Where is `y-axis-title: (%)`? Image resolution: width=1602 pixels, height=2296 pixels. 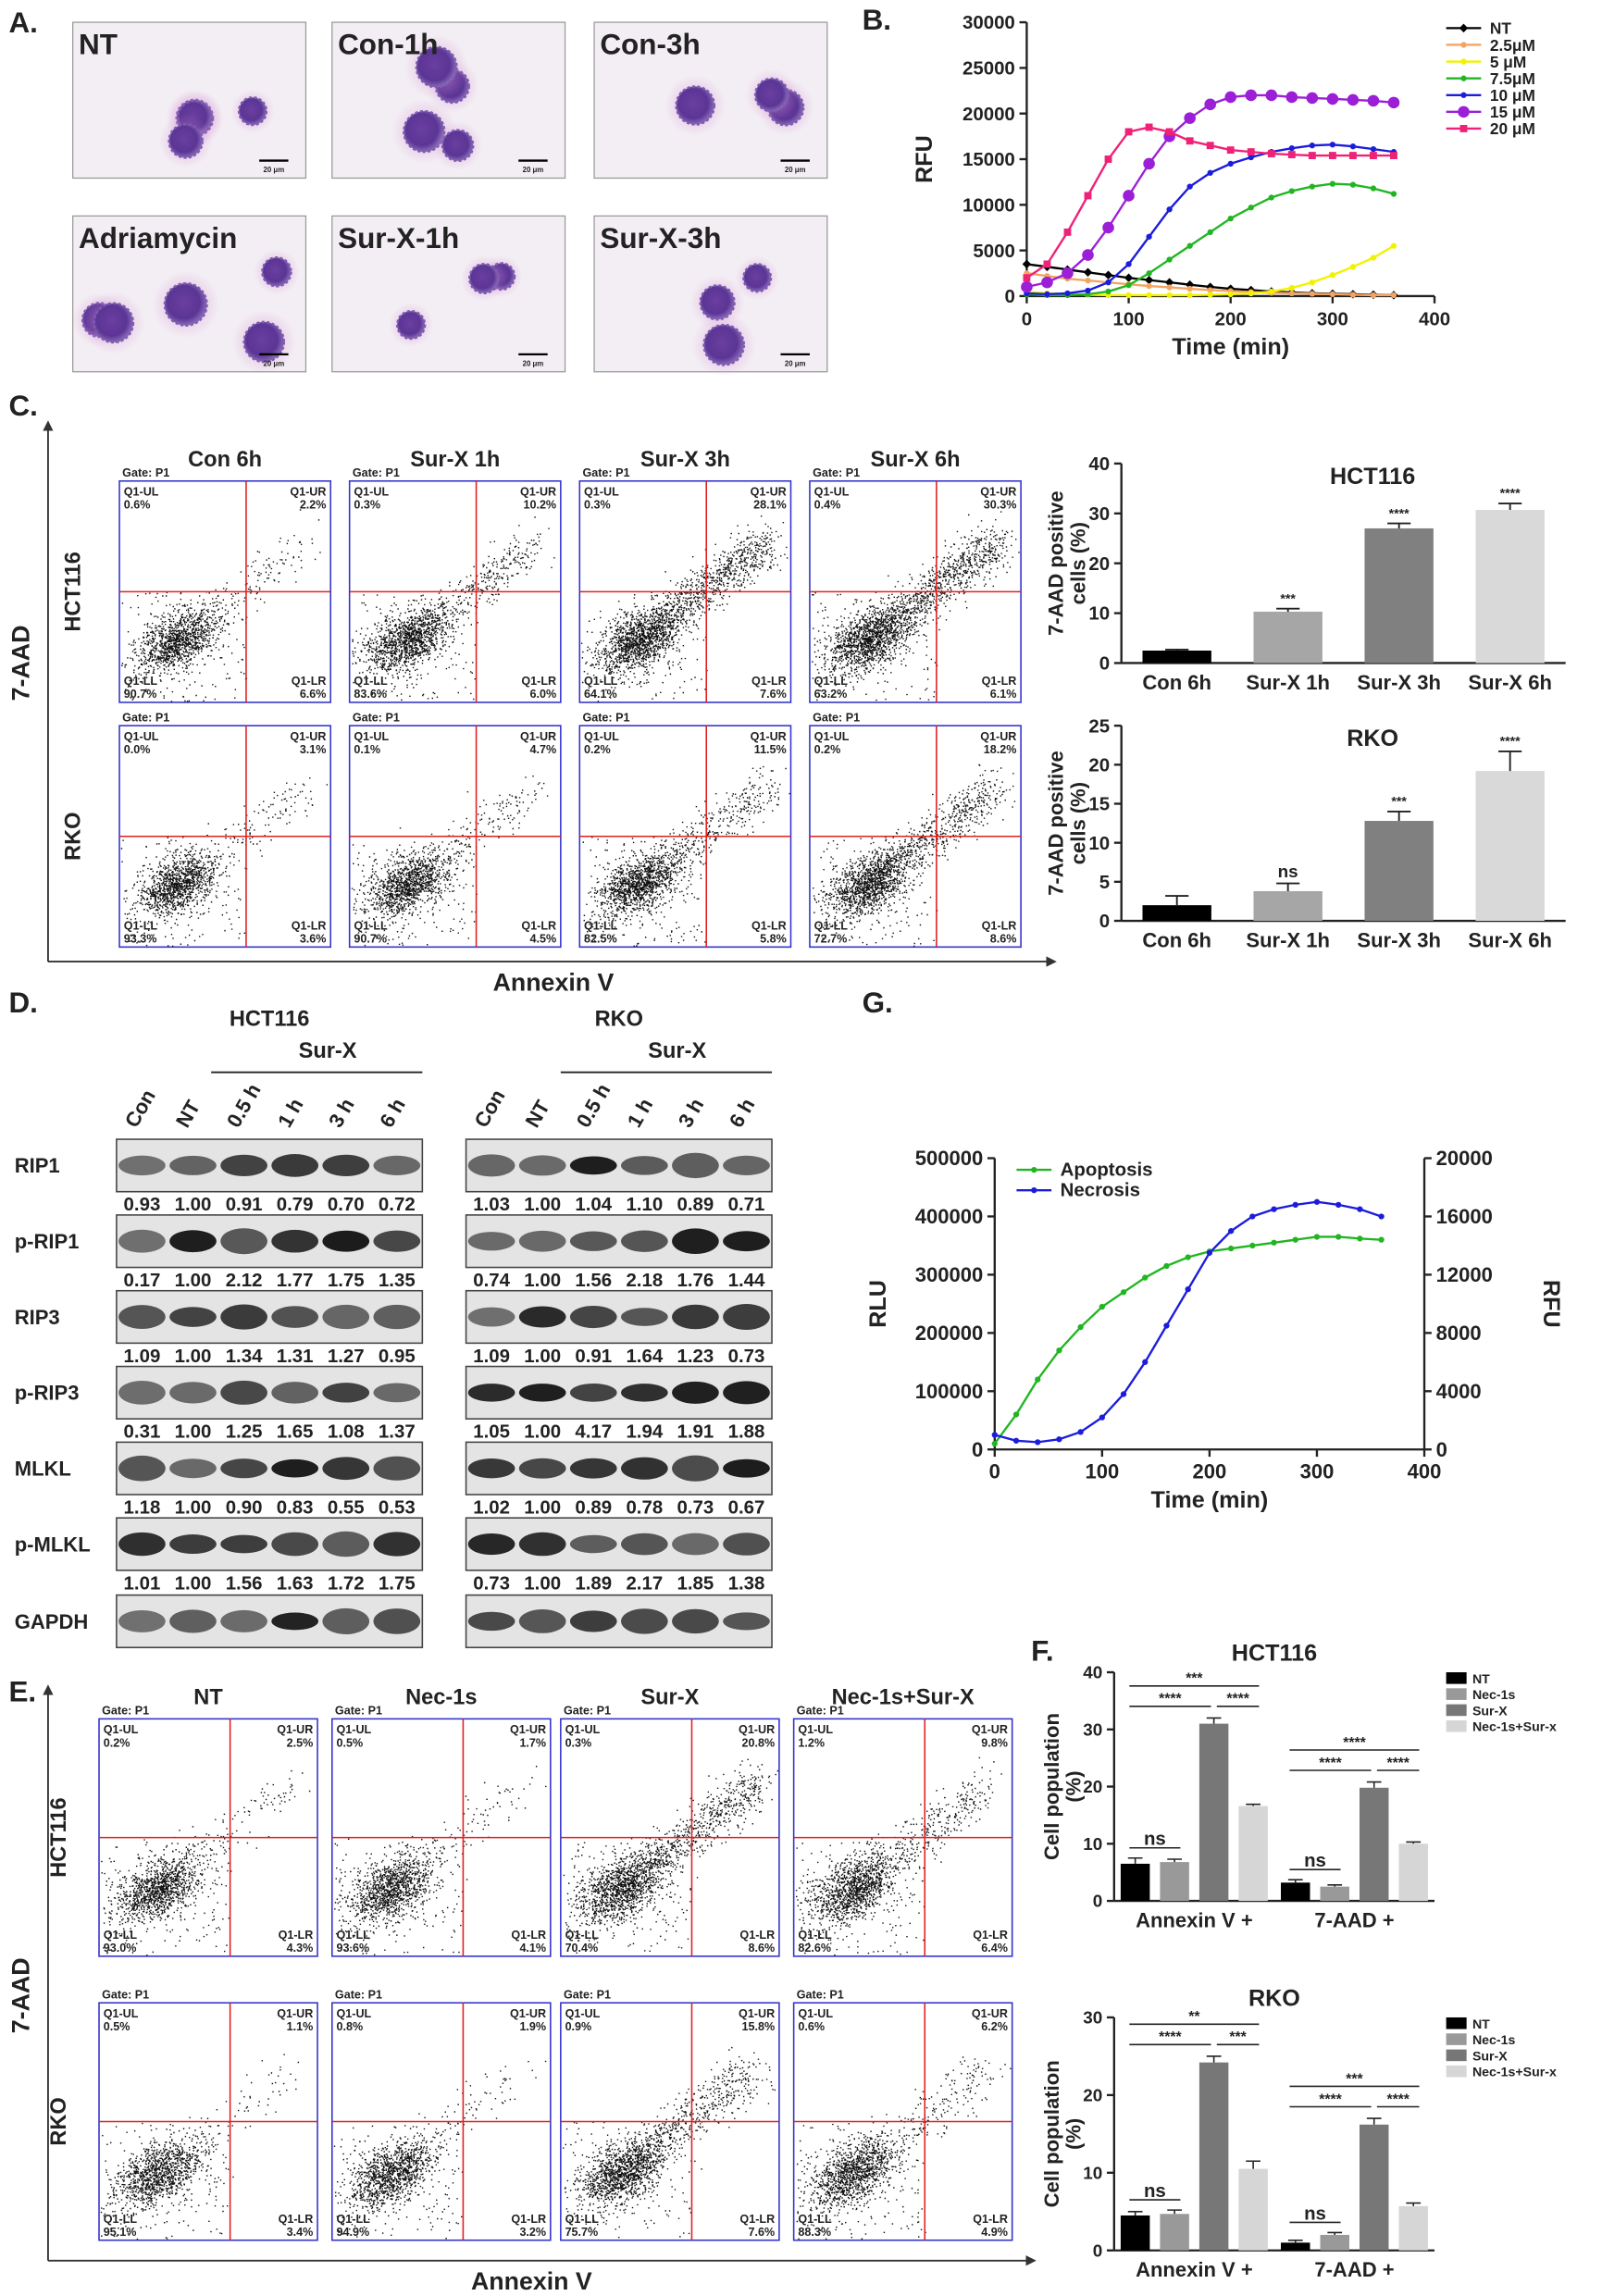
y-axis-title: (%) is located at coordinates (1074, 2134).